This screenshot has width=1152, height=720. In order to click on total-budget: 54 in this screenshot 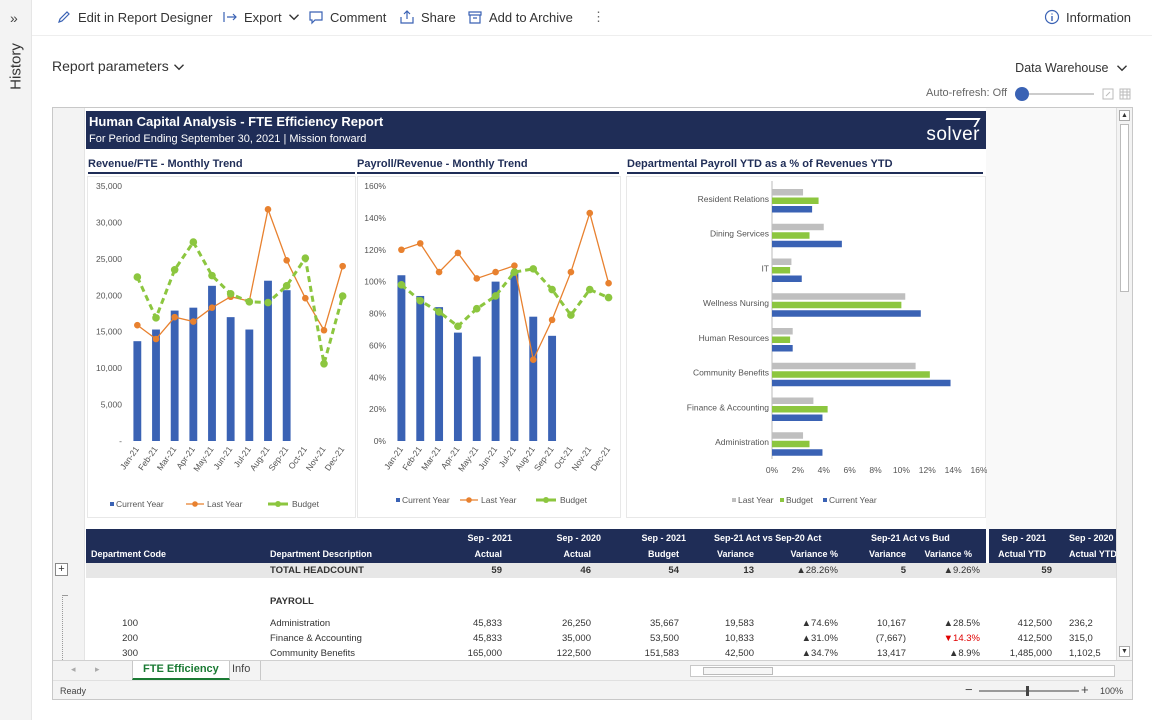, I will do `click(673, 570)`.